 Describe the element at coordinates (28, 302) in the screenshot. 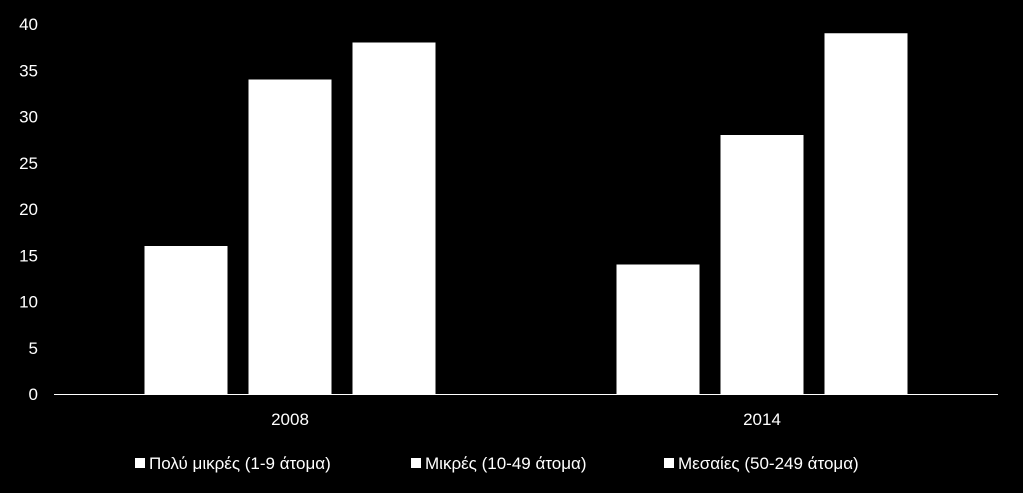

I see `y-tick-label: 10` at that location.